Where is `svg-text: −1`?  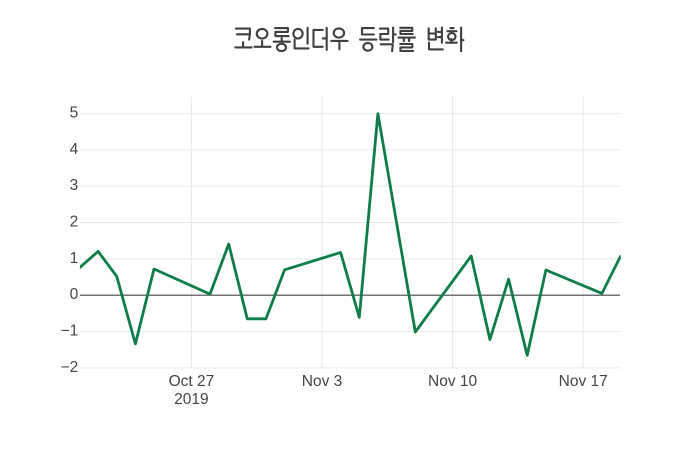
svg-text: −1 is located at coordinates (70, 330).